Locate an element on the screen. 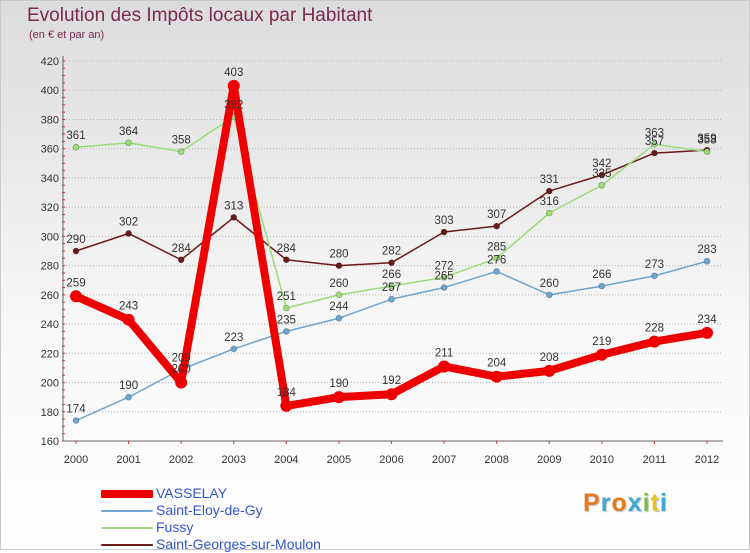 This screenshot has width=750, height=553. legend-item: Saint-Eloy-de-Gy is located at coordinates (261, 510).